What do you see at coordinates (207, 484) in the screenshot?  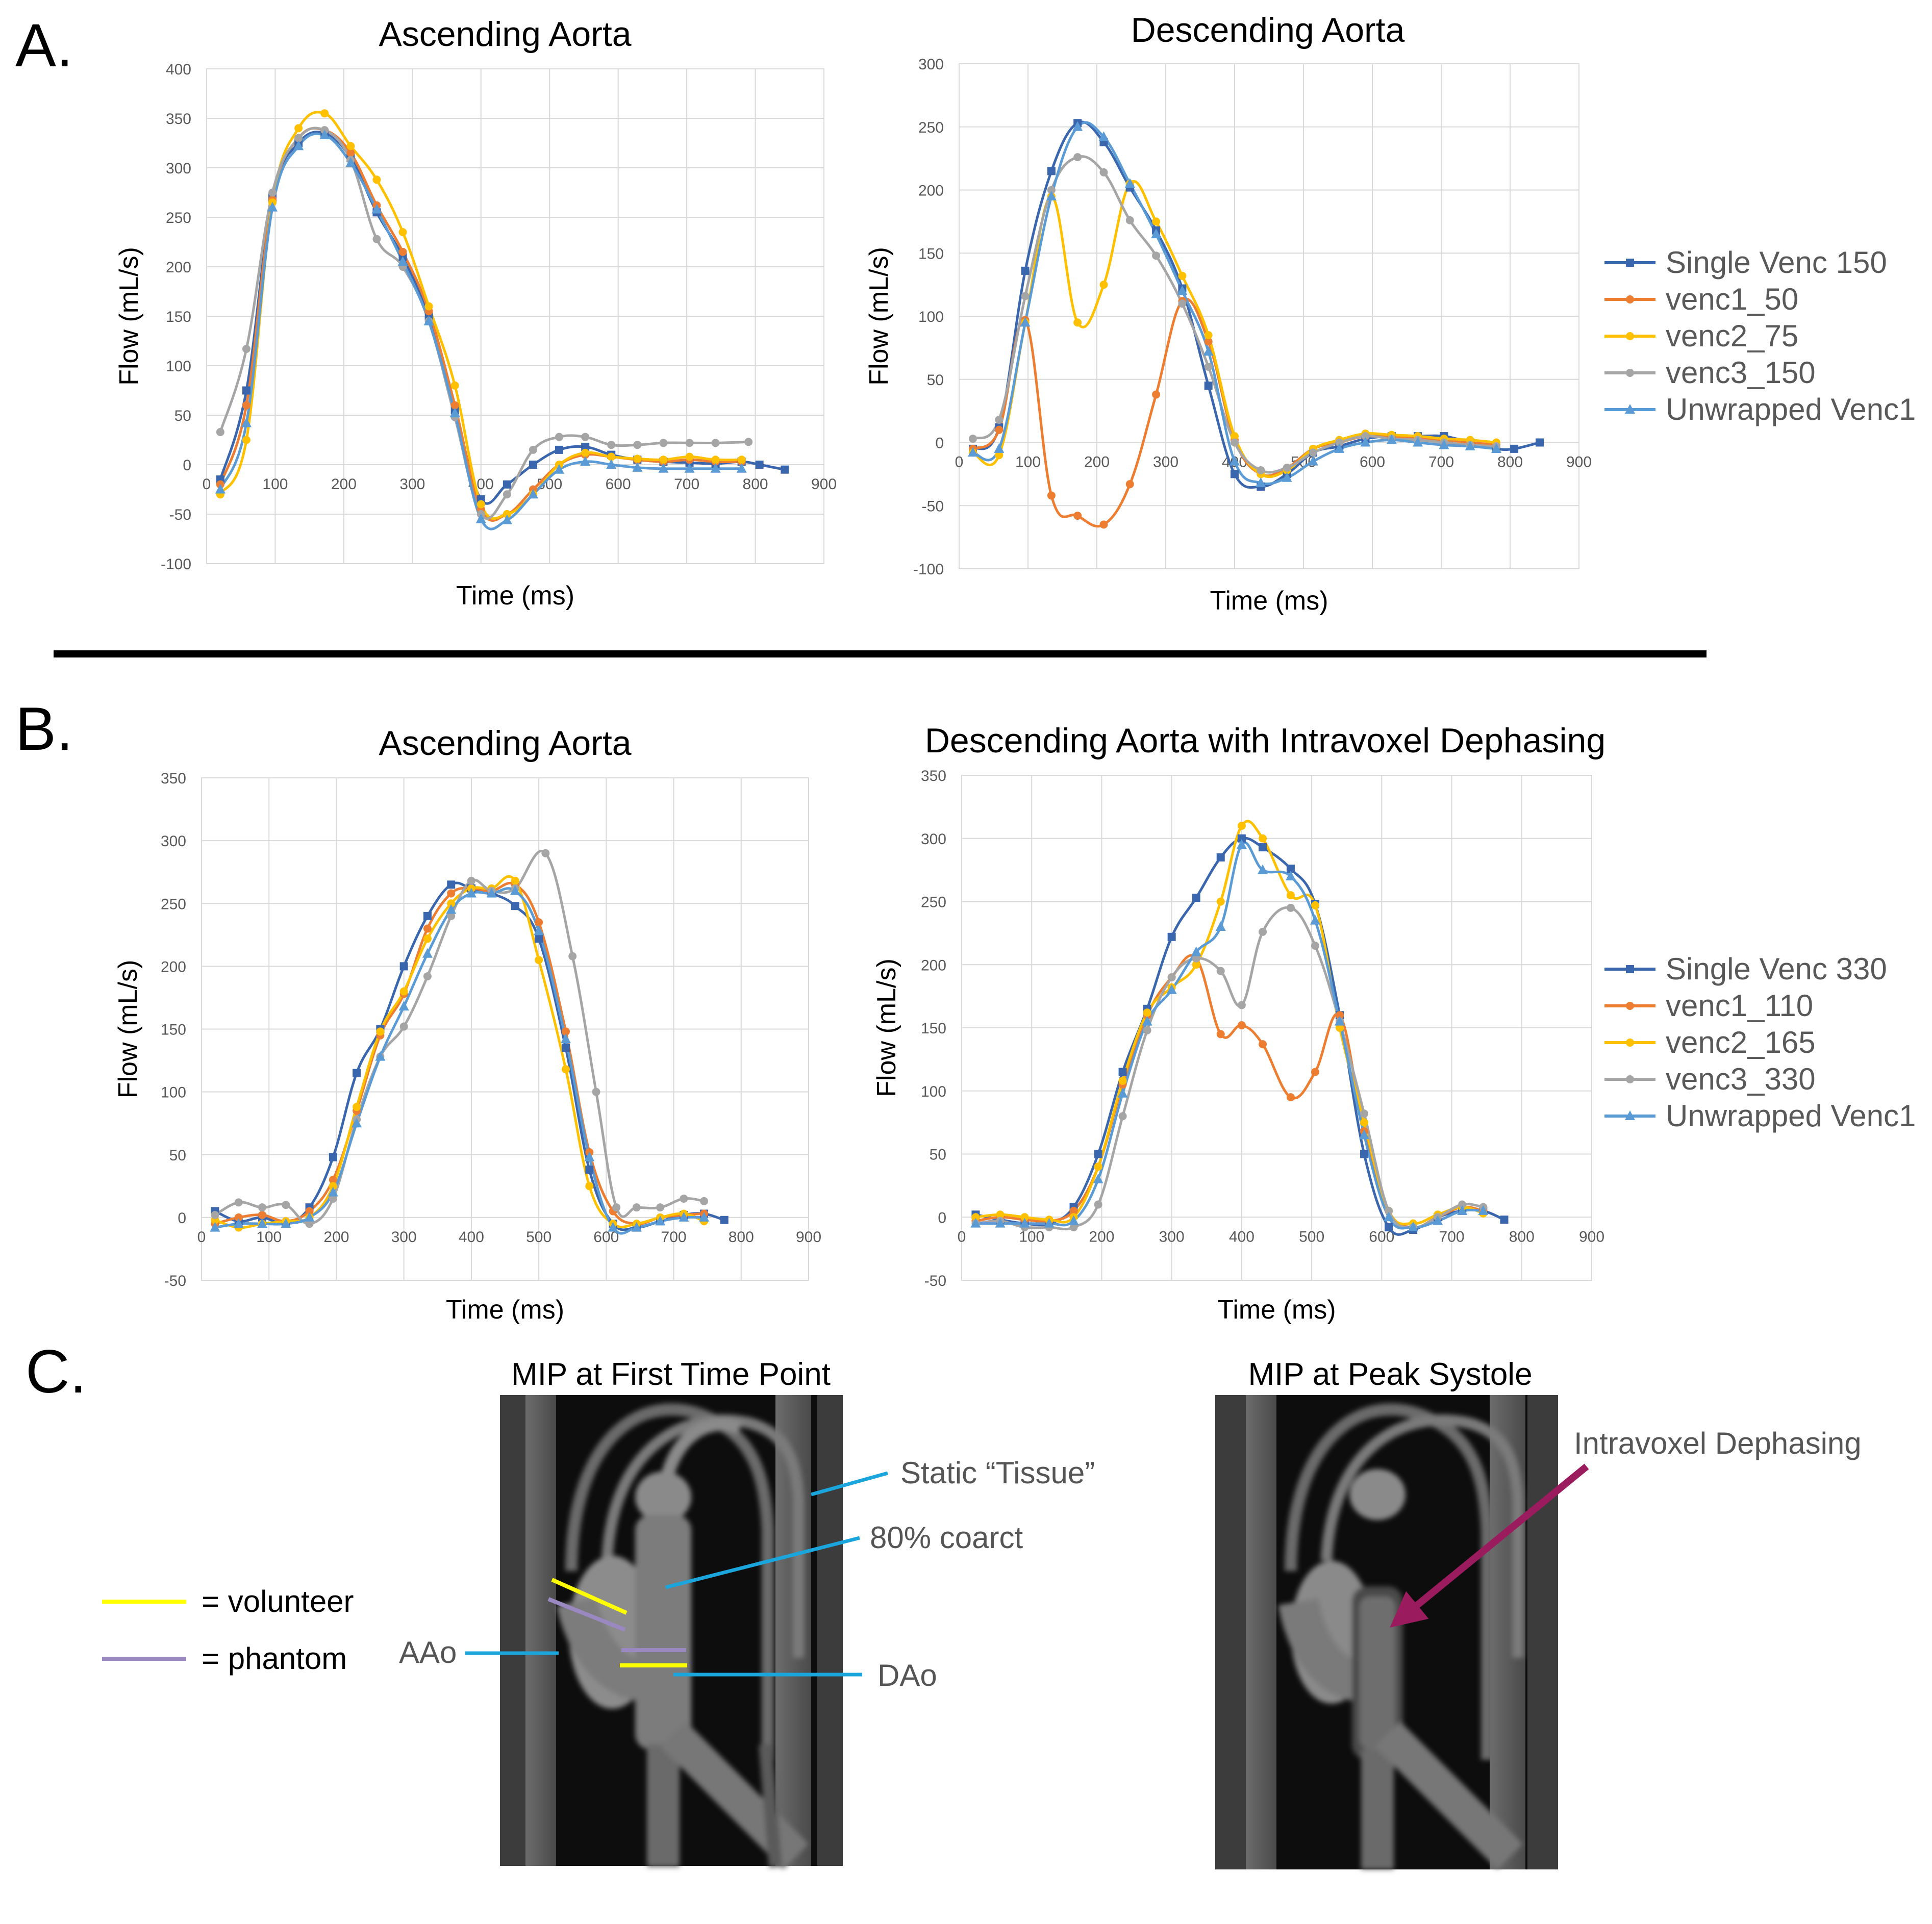 I see `x-tick-label: 0` at bounding box center [207, 484].